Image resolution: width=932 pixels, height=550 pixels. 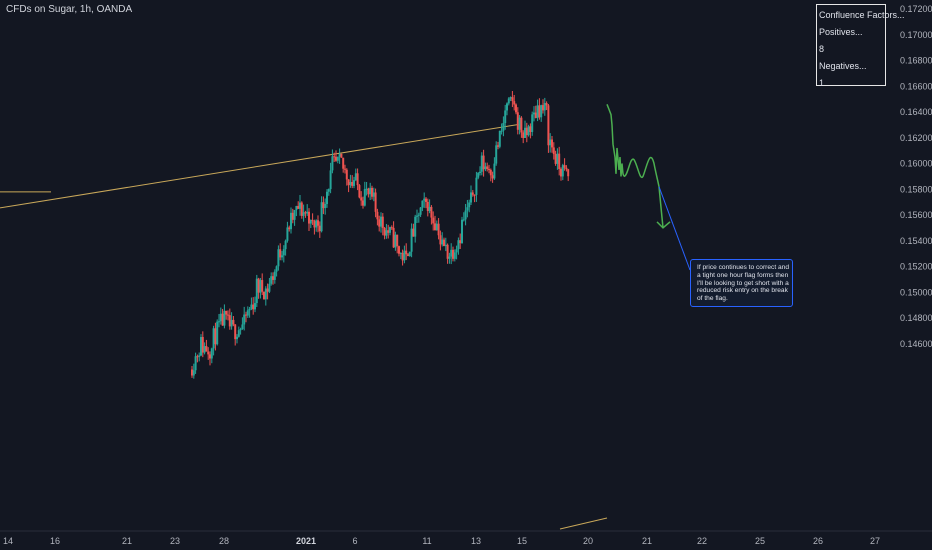 What do you see at coordinates (916, 9) in the screenshot?
I see `price-tick-label: 0.17200` at bounding box center [916, 9].